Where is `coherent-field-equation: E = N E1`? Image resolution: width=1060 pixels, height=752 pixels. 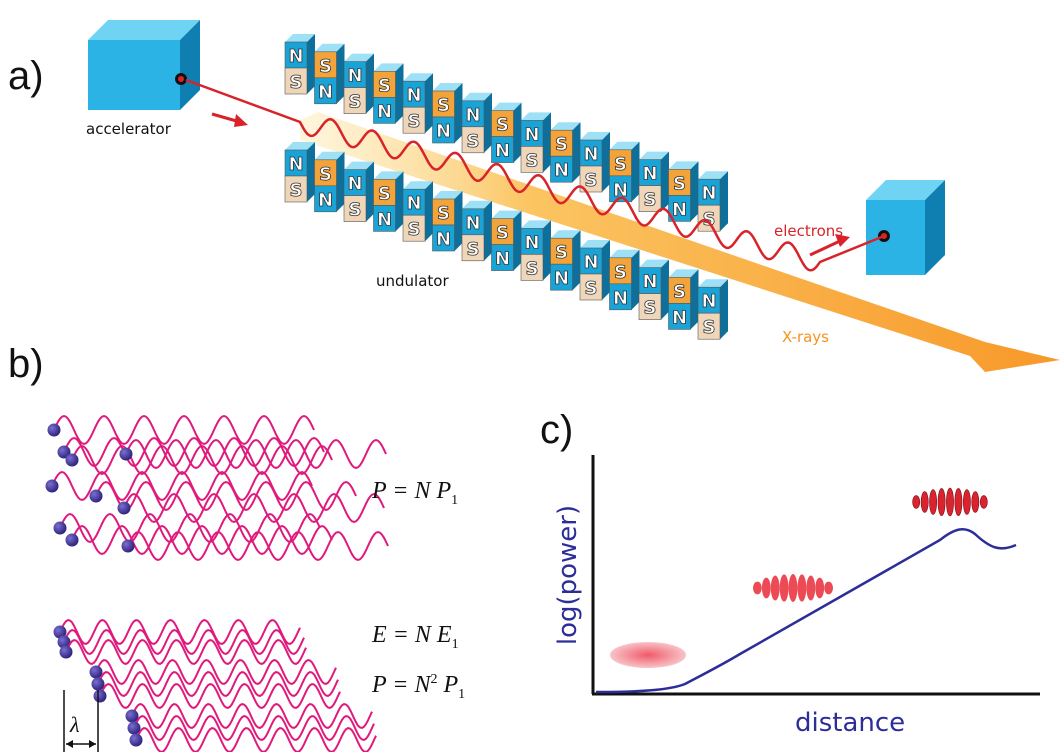 coherent-field-equation: E = N E1 is located at coordinates (415, 637).